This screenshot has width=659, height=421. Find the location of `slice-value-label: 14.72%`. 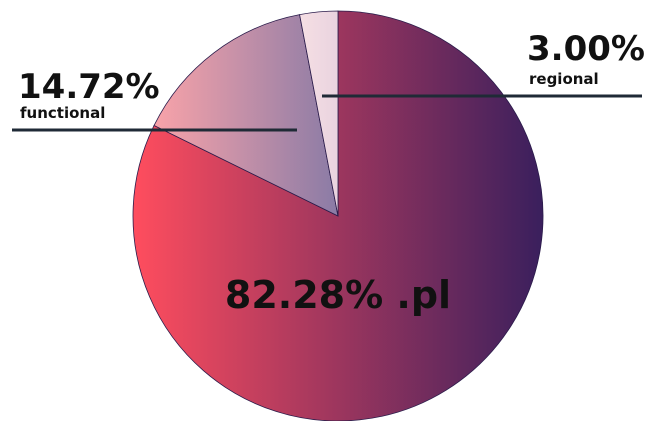

slice-value-label: 14.72% is located at coordinates (89, 87).